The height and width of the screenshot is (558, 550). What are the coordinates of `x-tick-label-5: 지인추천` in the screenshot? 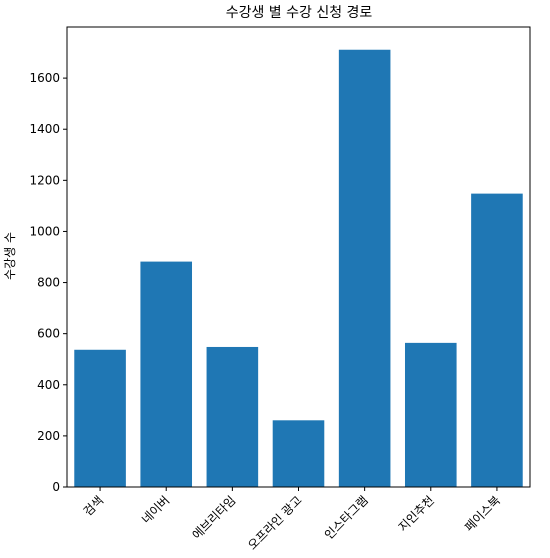 It's located at (416, 514).